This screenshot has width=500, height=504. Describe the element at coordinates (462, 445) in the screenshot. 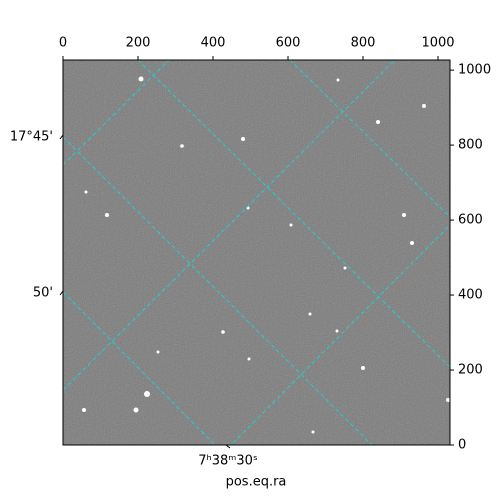

I see `y-tick-label: 0` at that location.